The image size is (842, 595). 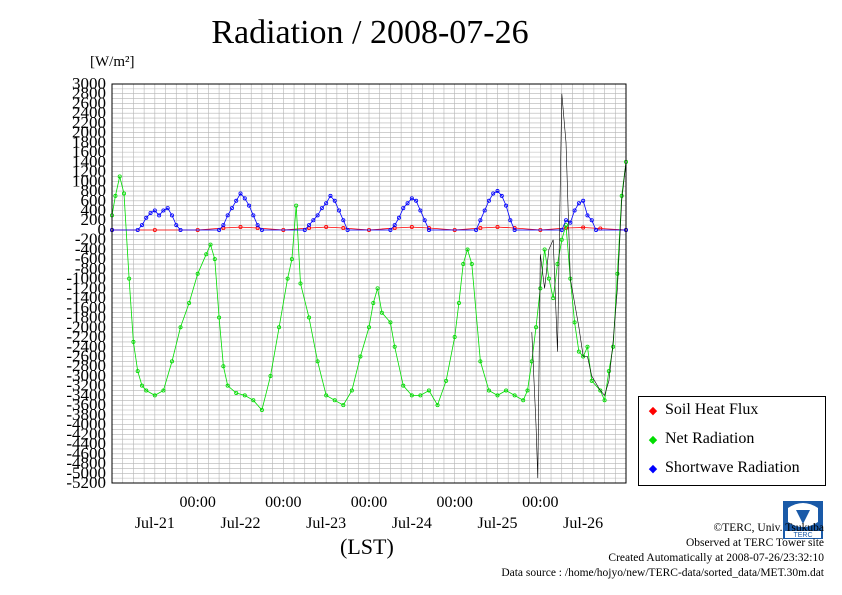 What do you see at coordinates (86, 443) in the screenshot?
I see `y-tick-label: -4400` at bounding box center [86, 443].